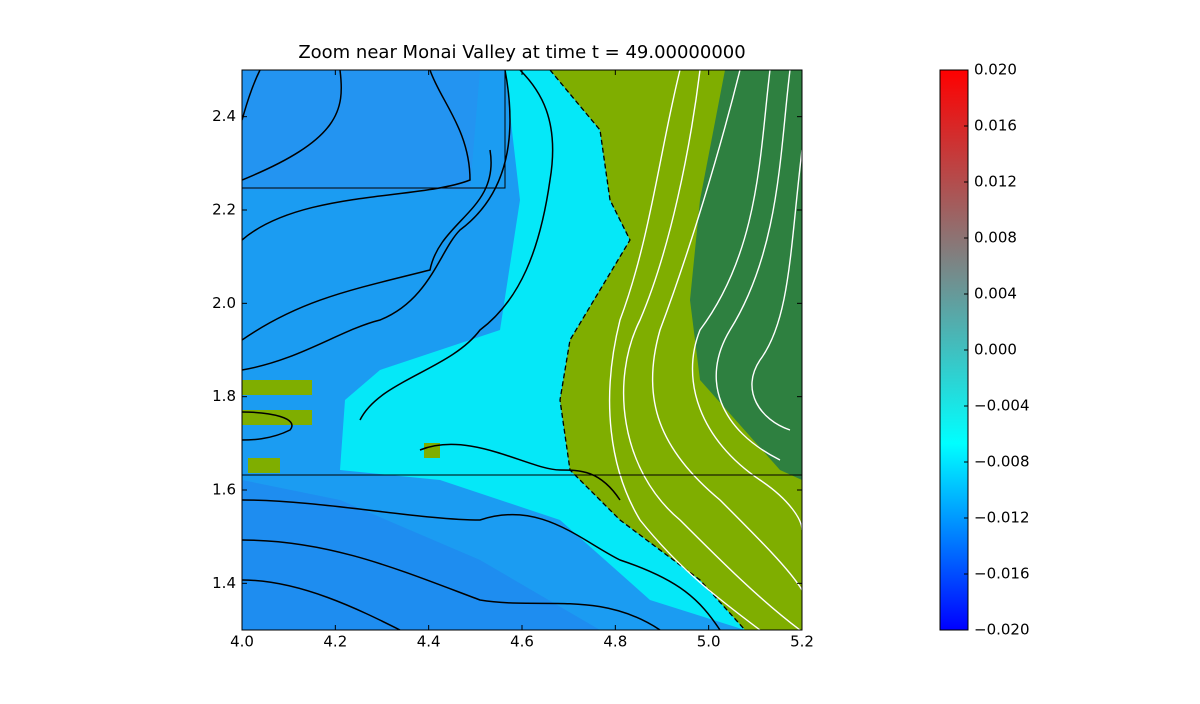 This screenshot has width=1200, height=704. Describe the element at coordinates (224, 583) in the screenshot. I see `y-tick-label: 1.4` at that location.